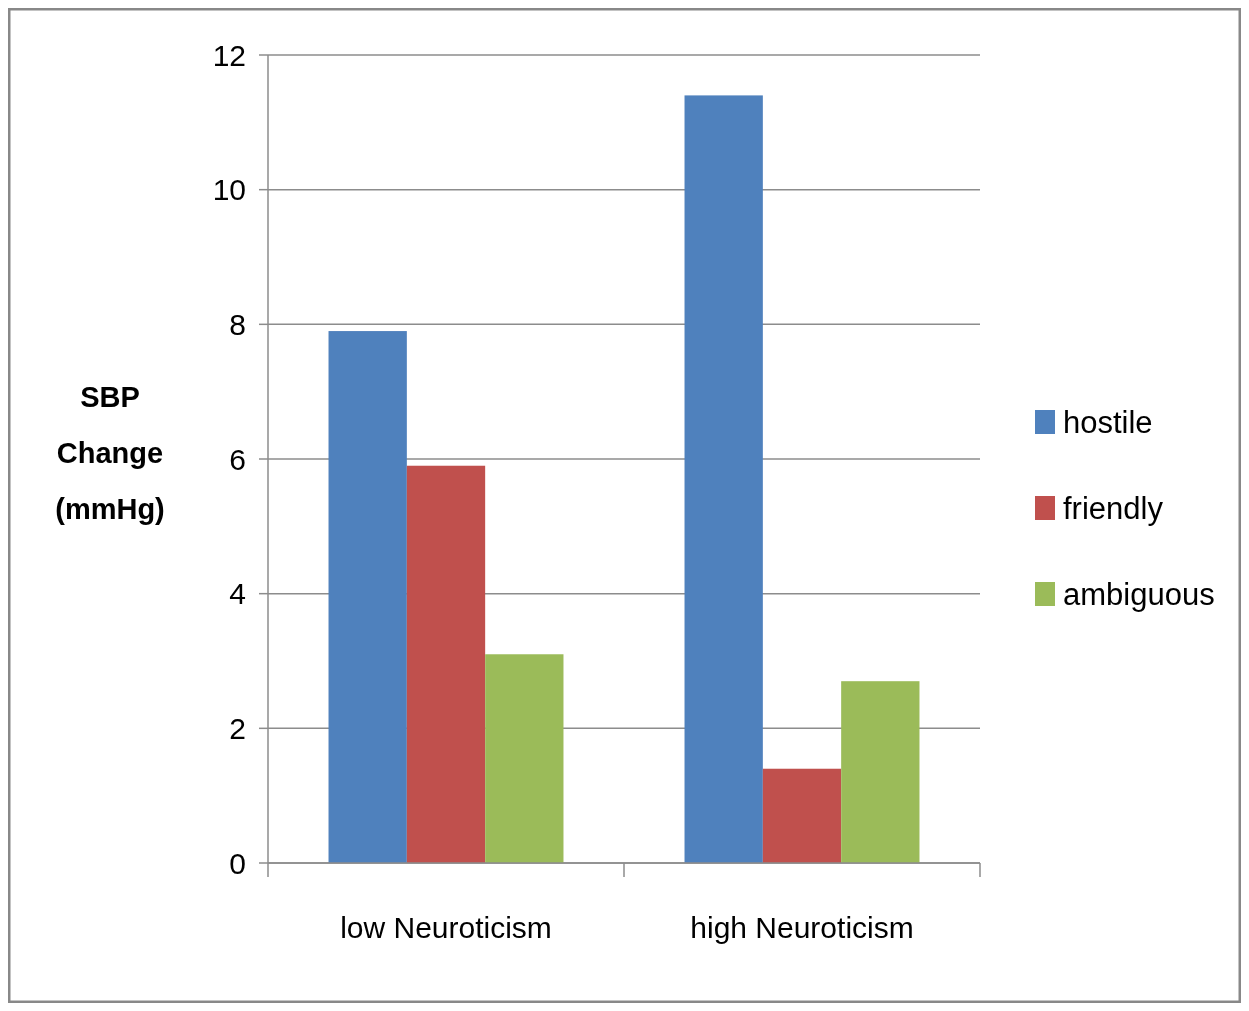 Image resolution: width=1249 pixels, height=1011 pixels. I want to click on x-tick-label: high Neuroticism, so click(802, 927).